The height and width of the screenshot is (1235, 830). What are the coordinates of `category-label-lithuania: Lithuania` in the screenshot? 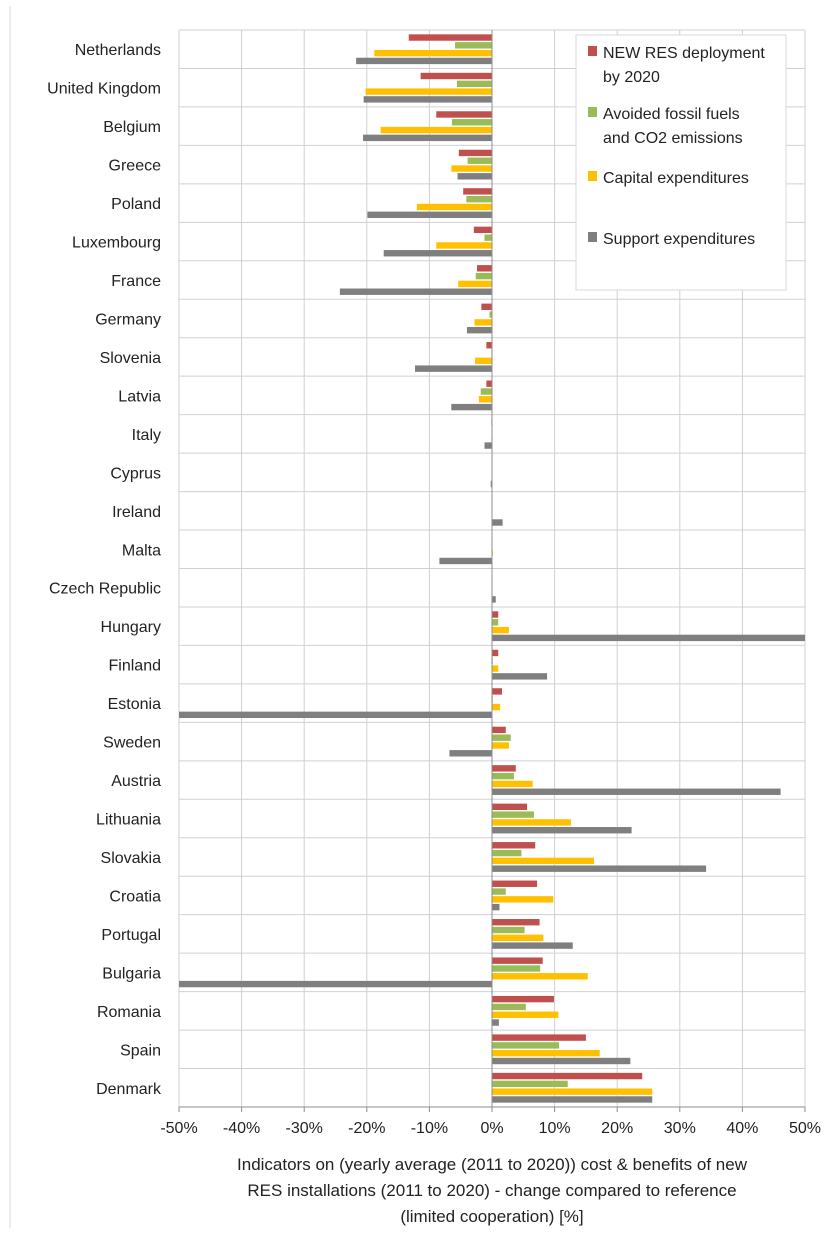 It's located at (128, 820).